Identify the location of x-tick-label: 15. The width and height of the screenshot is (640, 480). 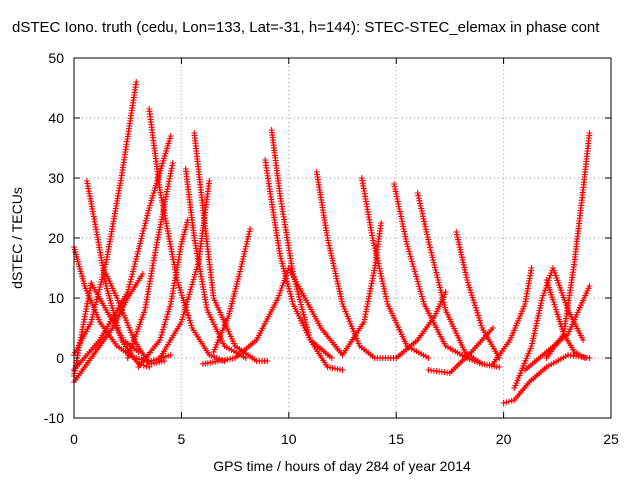
(396, 439).